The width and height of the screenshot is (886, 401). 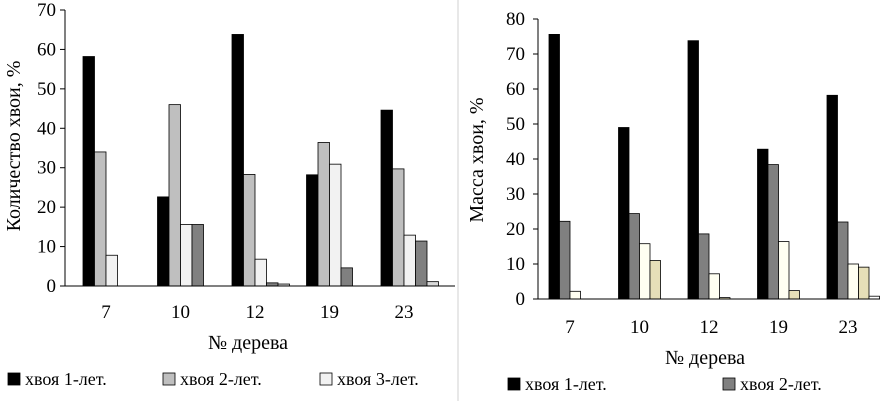 What do you see at coordinates (14, 146) in the screenshot?
I see `left-chart-y-axis-title: Количество хвои, %` at bounding box center [14, 146].